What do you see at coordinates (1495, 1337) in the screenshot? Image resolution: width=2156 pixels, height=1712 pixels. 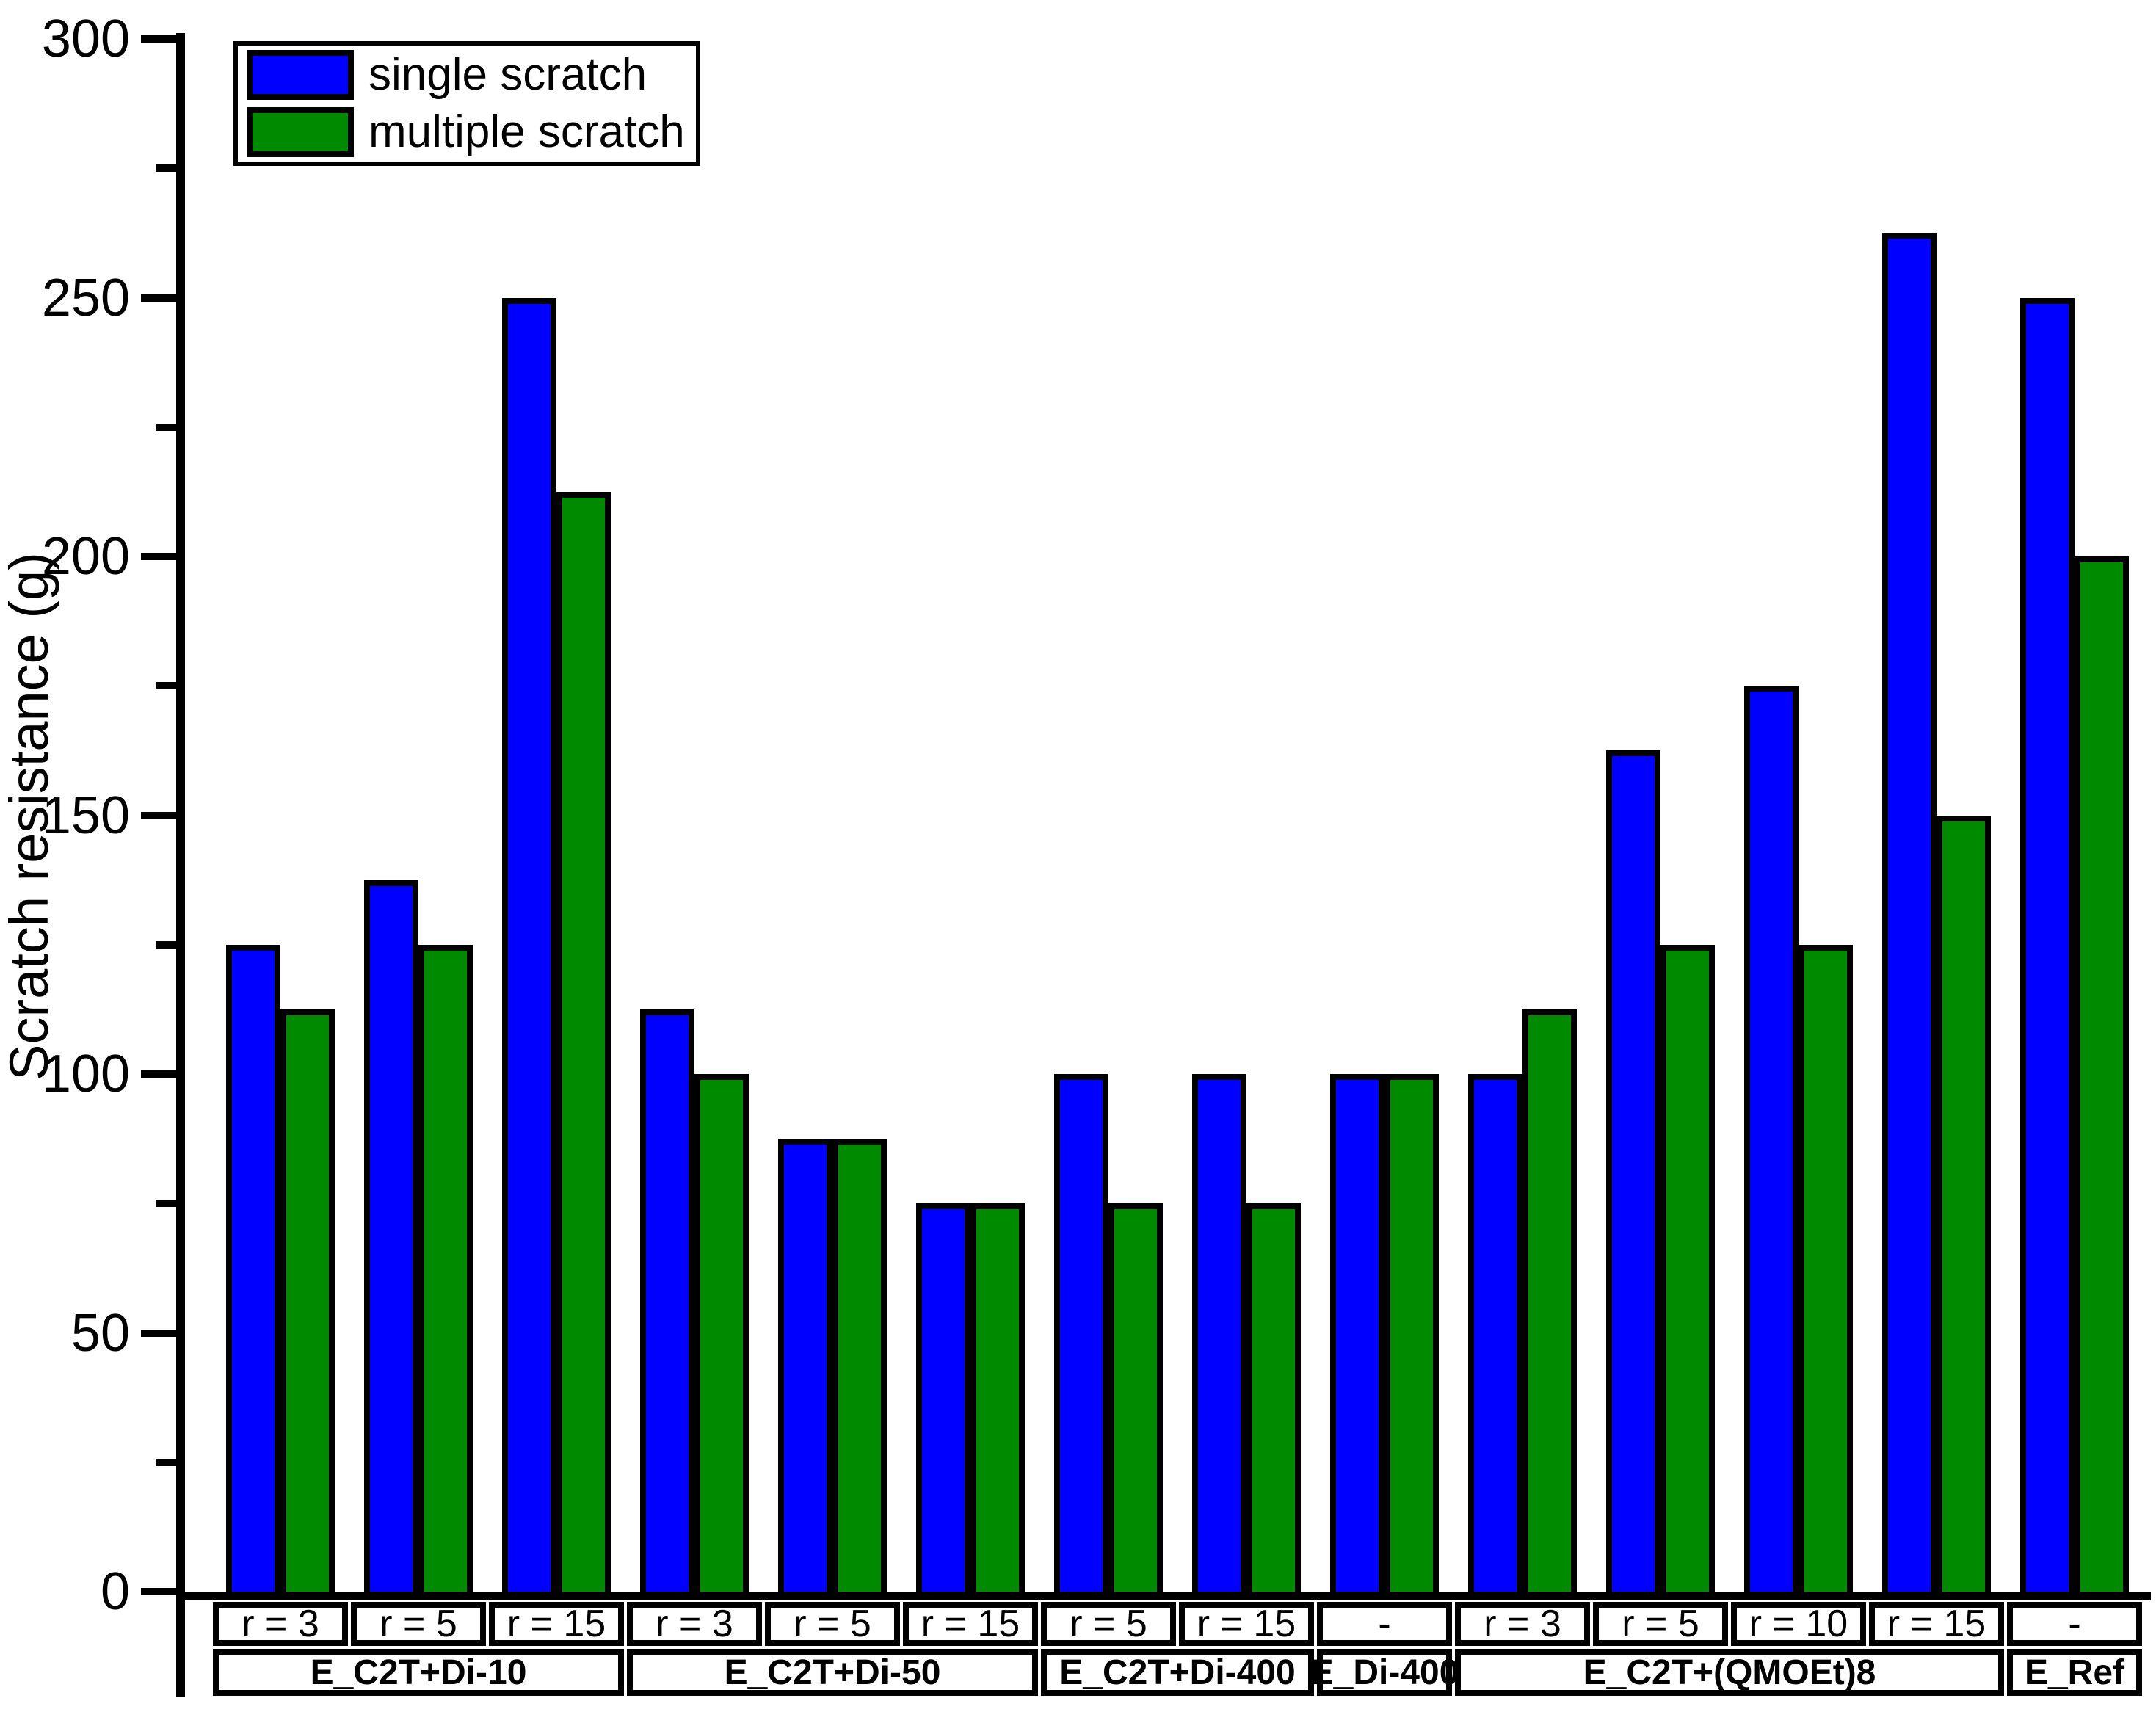 I see `bar-single-scratch-E_C2T+(QMOEt)8-r = 3` at bounding box center [1495, 1337].